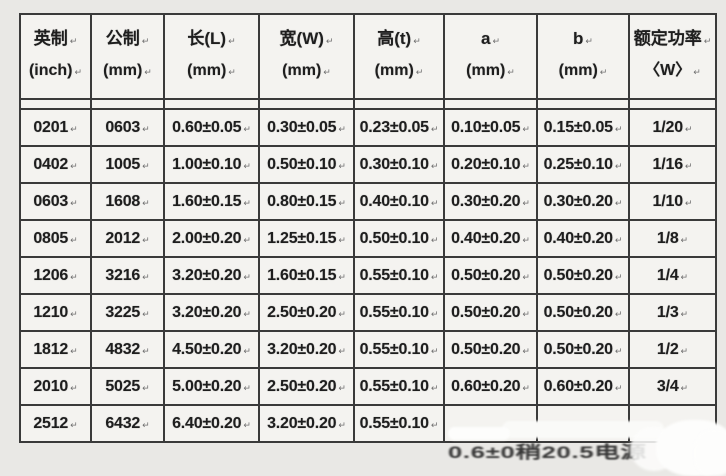 Image resolution: width=726 pixels, height=476 pixels. Describe the element at coordinates (55, 201) in the screenshot. I see `table-cell: 0603 ↵` at that location.